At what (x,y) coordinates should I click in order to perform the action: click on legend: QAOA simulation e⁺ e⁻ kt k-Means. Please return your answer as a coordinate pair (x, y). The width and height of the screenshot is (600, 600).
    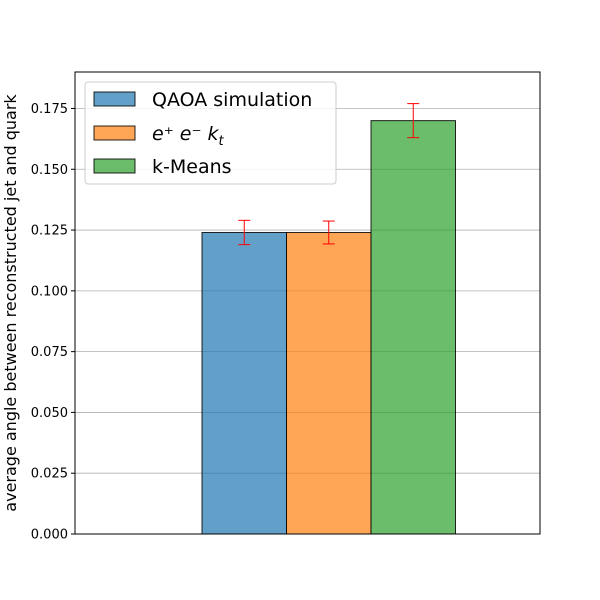
    Looking at the image, I should click on (210, 133).